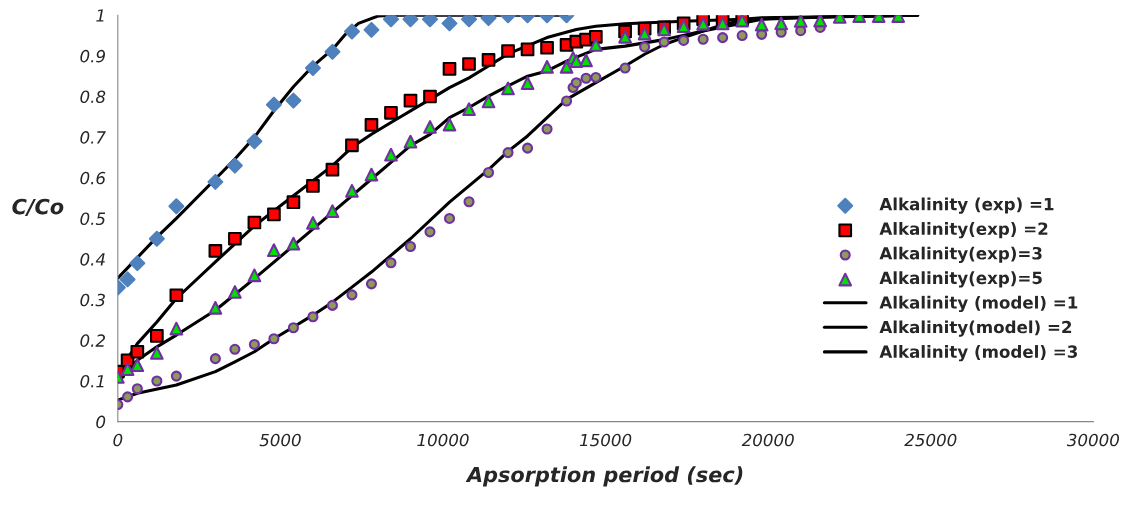 This screenshot has width=1133, height=508. Describe the element at coordinates (978, 304) in the screenshot. I see `legend-label: Alkalinity (model) =1` at that location.